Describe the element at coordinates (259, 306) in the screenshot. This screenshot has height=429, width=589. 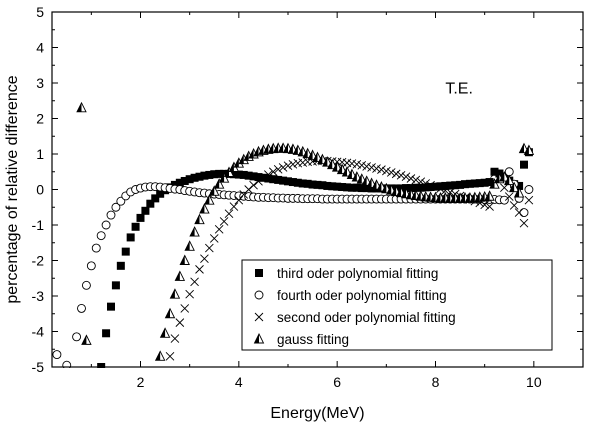
I see `legend-markers` at that location.